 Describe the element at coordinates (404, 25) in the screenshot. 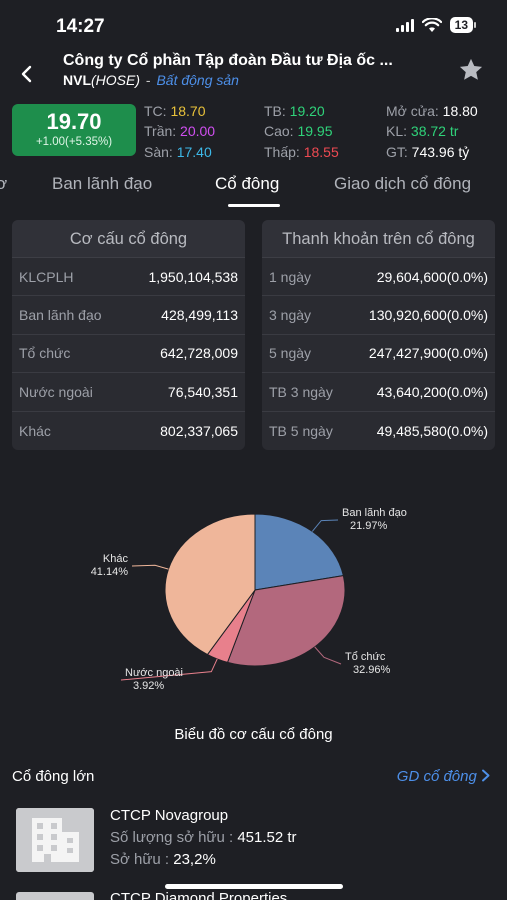

I see `cellular-signal-icon` at that location.